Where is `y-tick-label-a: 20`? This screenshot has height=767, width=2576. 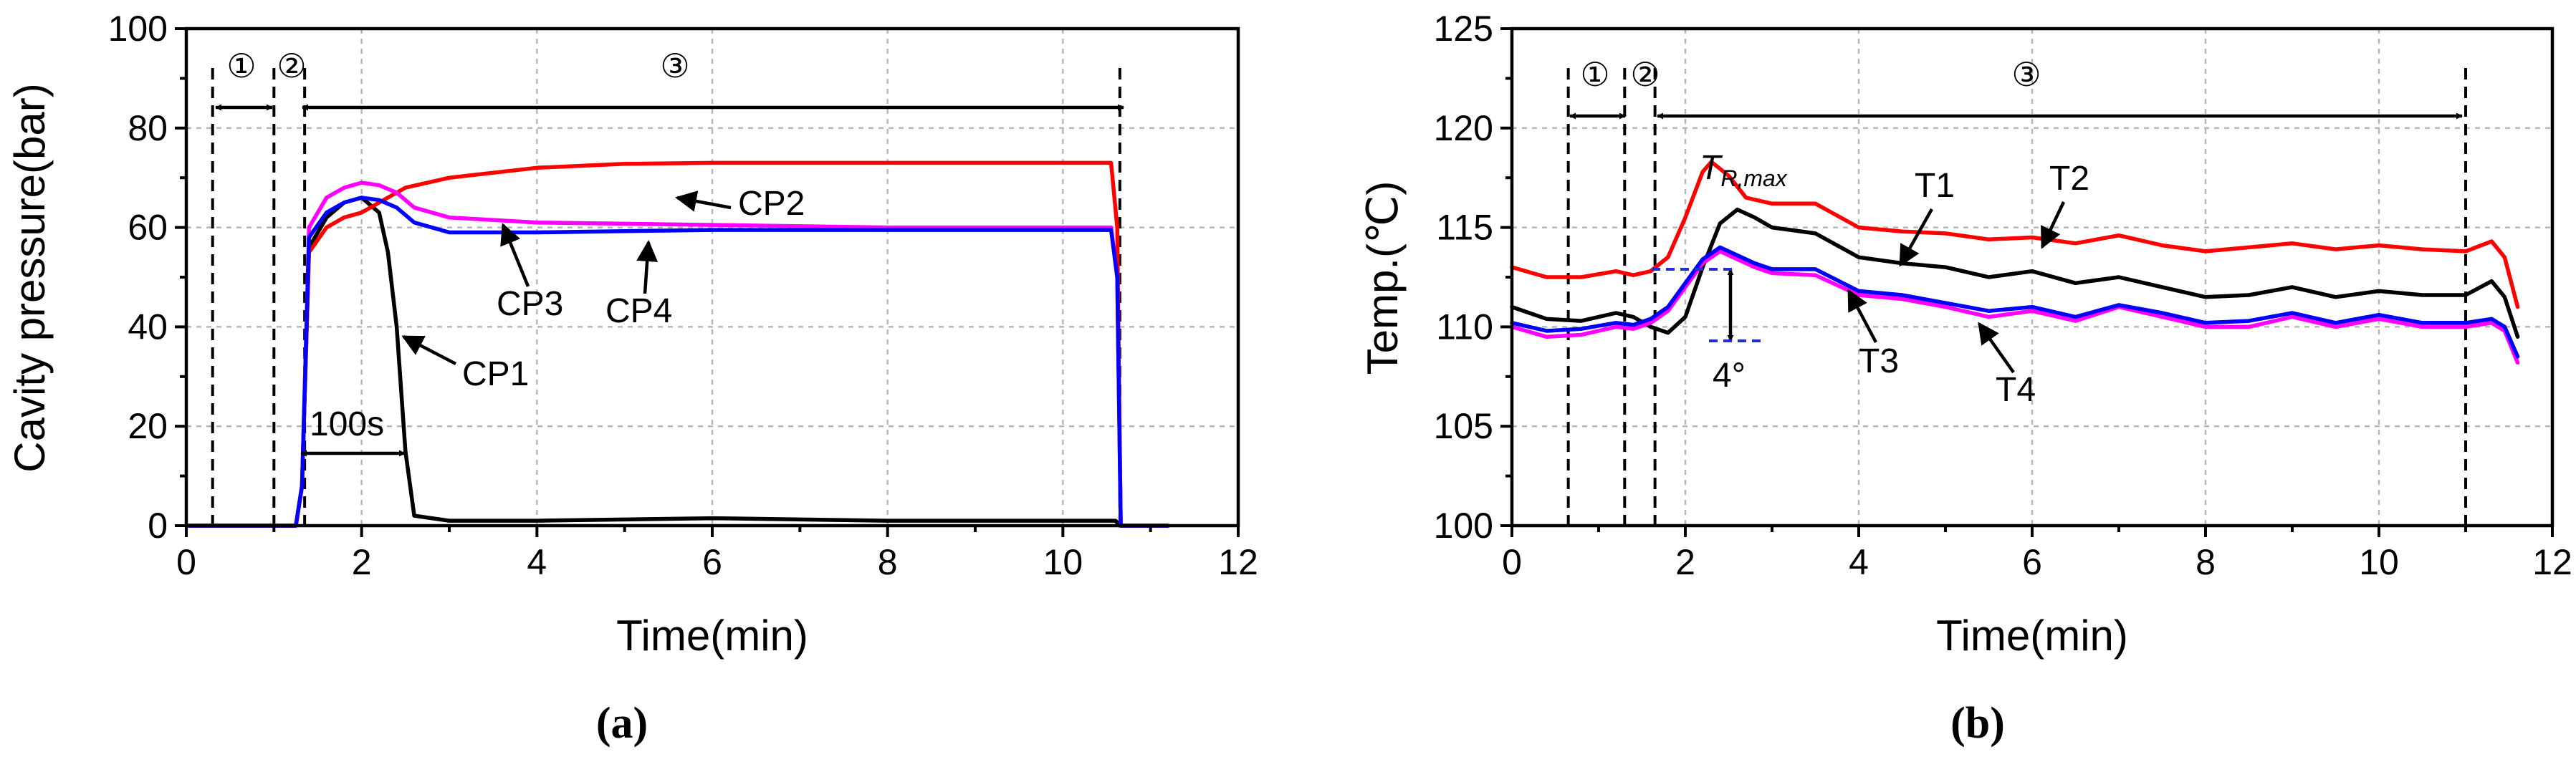
y-tick-label-a: 20 is located at coordinates (148, 426).